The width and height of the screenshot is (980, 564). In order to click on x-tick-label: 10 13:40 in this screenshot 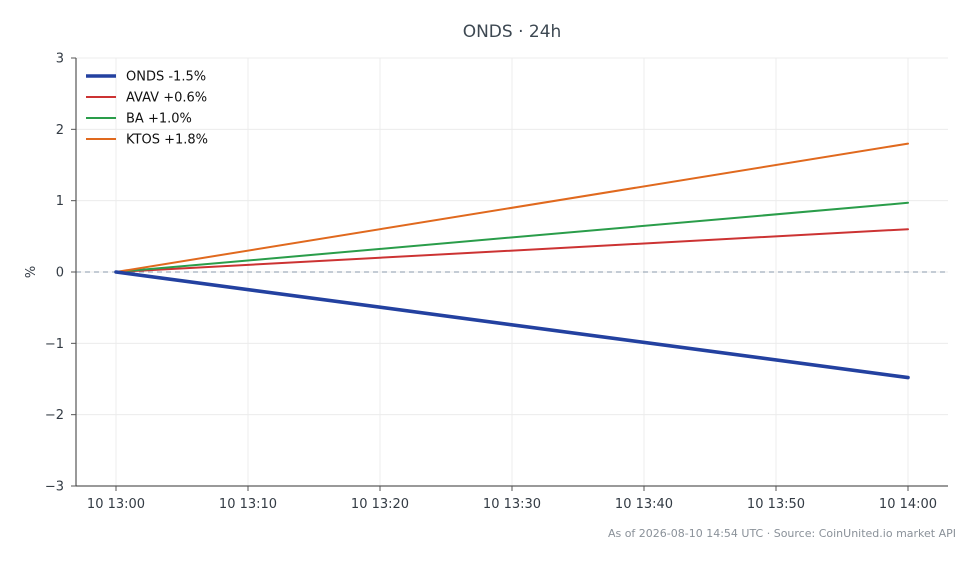, I will do `click(644, 504)`.